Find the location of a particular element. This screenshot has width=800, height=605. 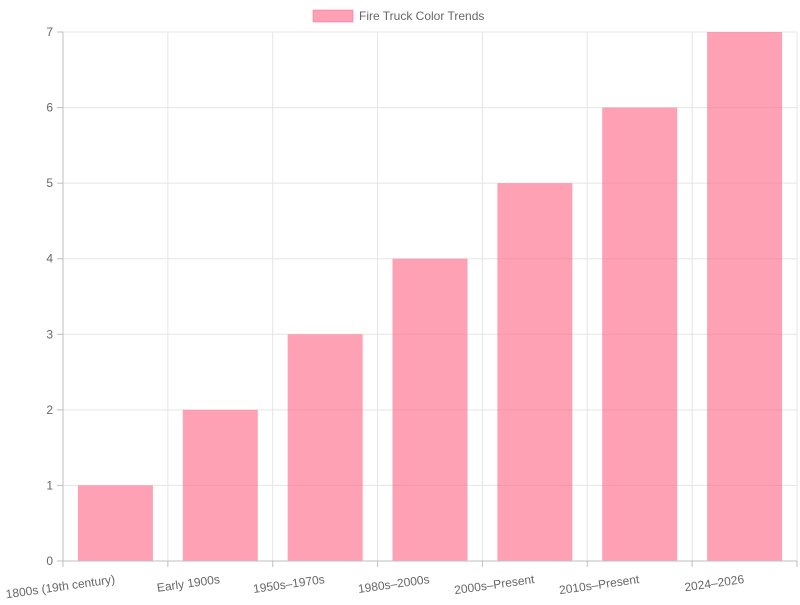

y-axis-tick-labels: 0 1 2 3 4 5 6 7 is located at coordinates (49, 296).